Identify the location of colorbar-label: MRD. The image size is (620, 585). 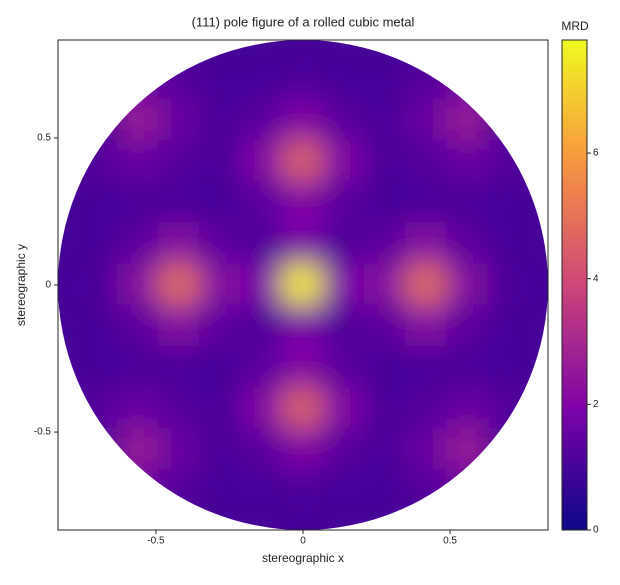
(575, 26).